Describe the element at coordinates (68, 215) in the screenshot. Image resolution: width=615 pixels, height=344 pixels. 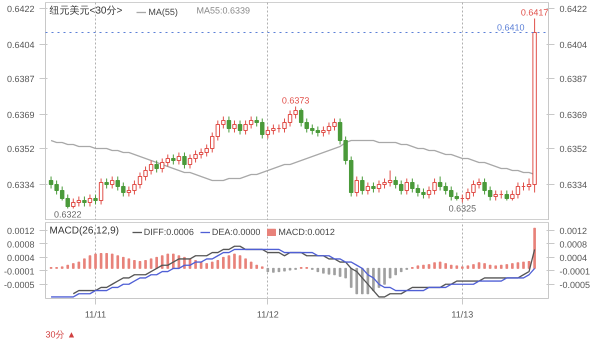
I see `annotation: 0.6322` at that location.